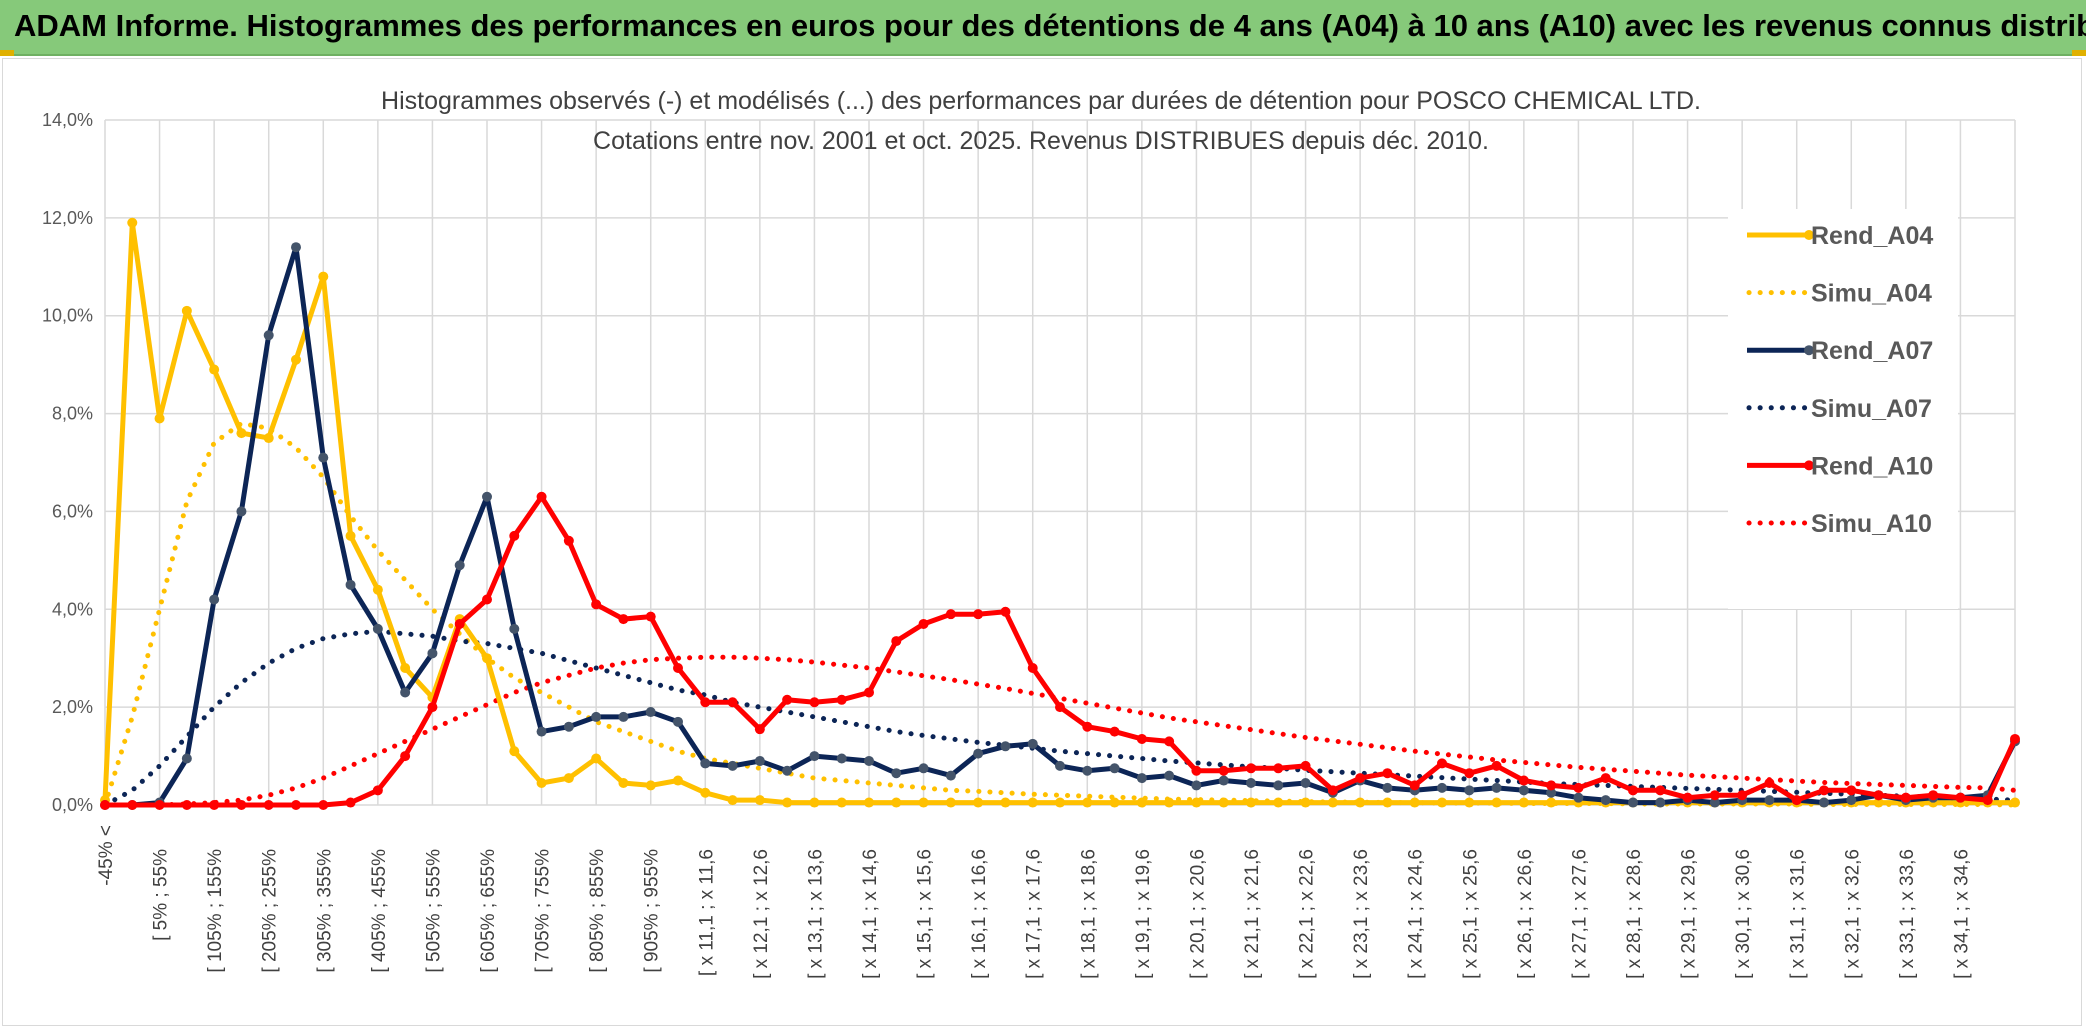 The height and width of the screenshot is (1033, 2086). Describe the element at coordinates (379, 911) in the screenshot. I see `x-tick-label: [ 405% ; 455%` at that location.